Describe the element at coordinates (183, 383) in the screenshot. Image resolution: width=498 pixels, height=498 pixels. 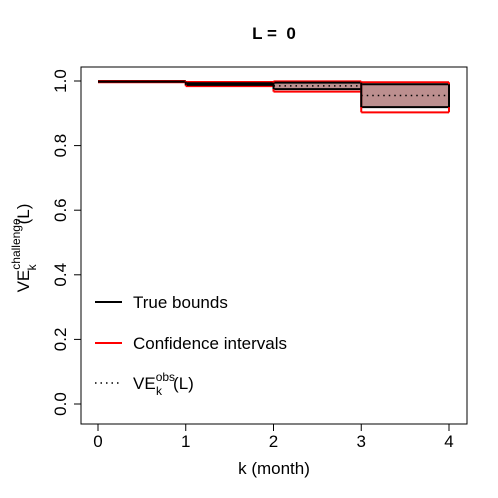
I see `legend-ve-obs-suffix: (L)` at that location.